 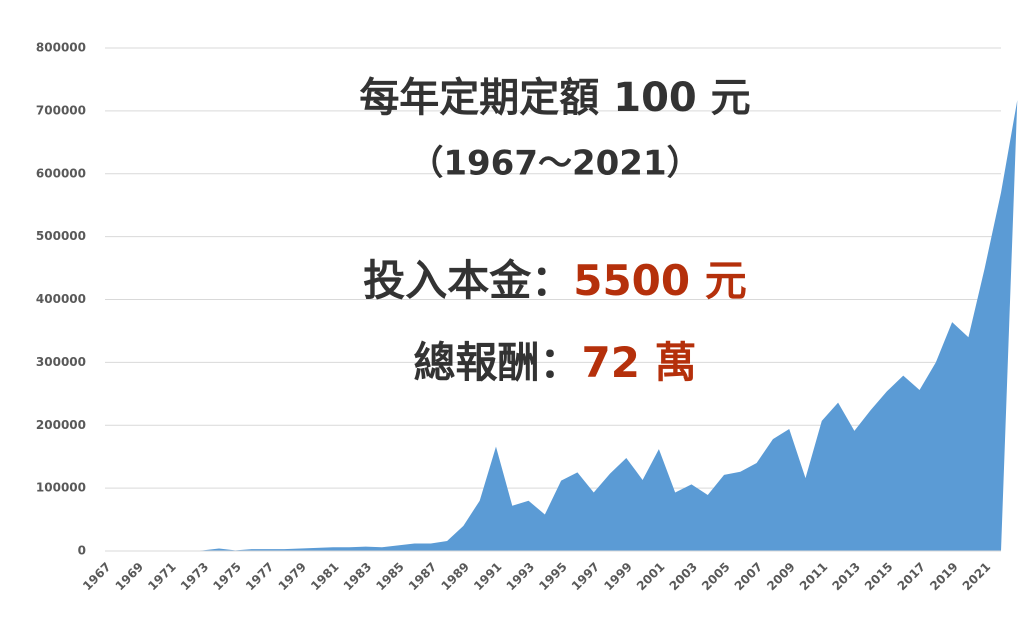 I want to click on x-tick-label: 2009, so click(x=781, y=577).